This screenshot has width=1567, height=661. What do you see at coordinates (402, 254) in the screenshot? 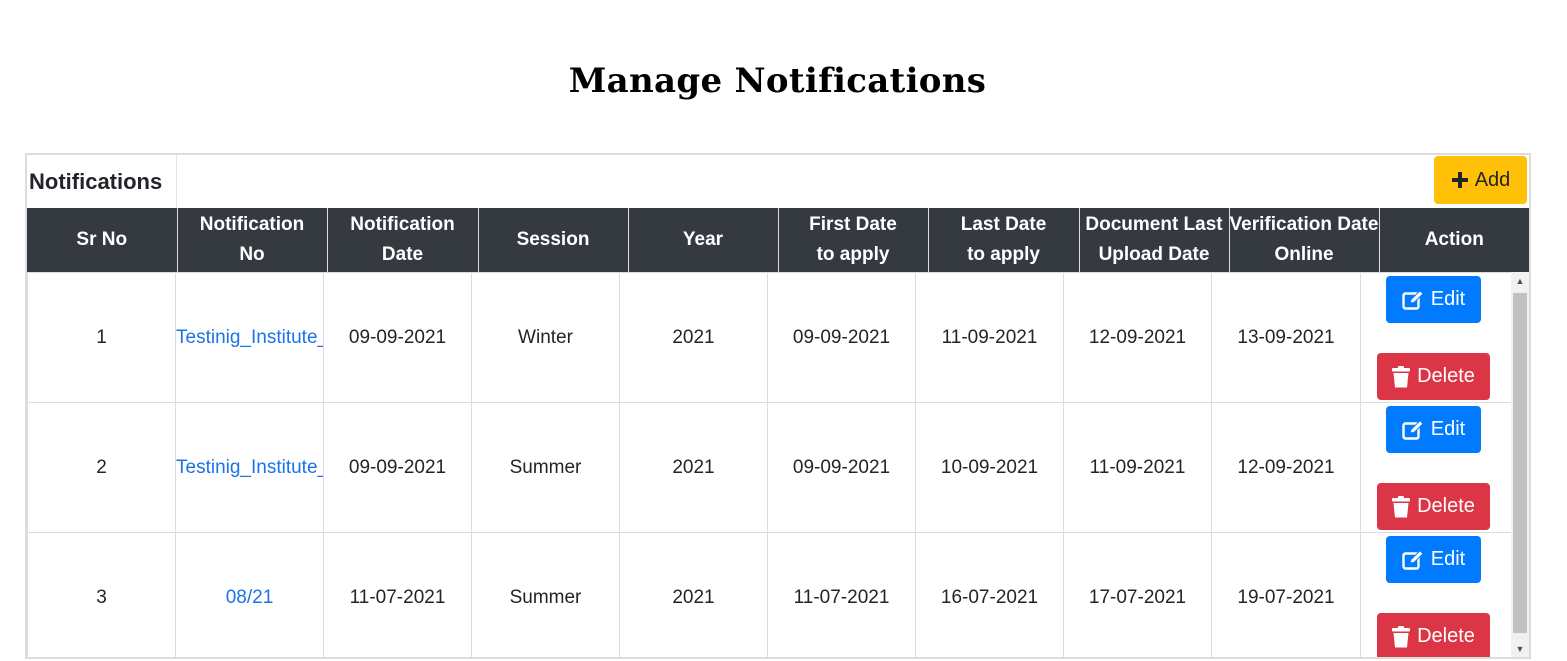
I see `column-header-label: Date` at bounding box center [402, 254].